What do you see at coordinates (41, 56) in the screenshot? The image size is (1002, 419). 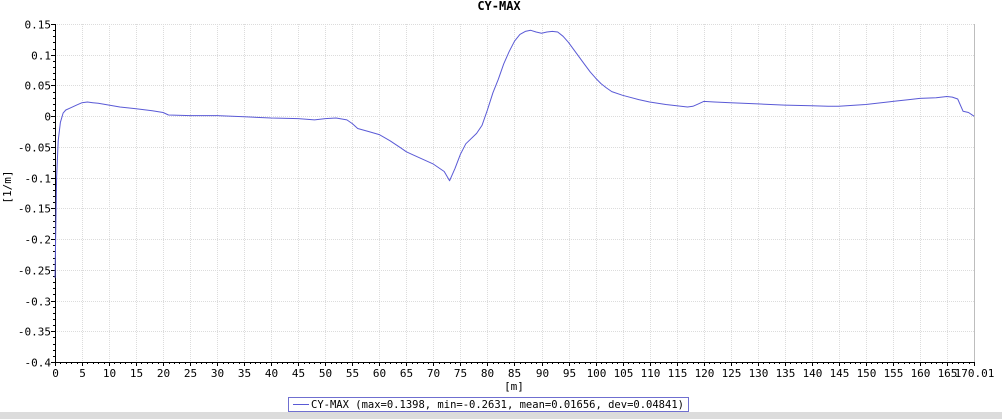 I see `y-tick-label: 0.1` at bounding box center [41, 56].